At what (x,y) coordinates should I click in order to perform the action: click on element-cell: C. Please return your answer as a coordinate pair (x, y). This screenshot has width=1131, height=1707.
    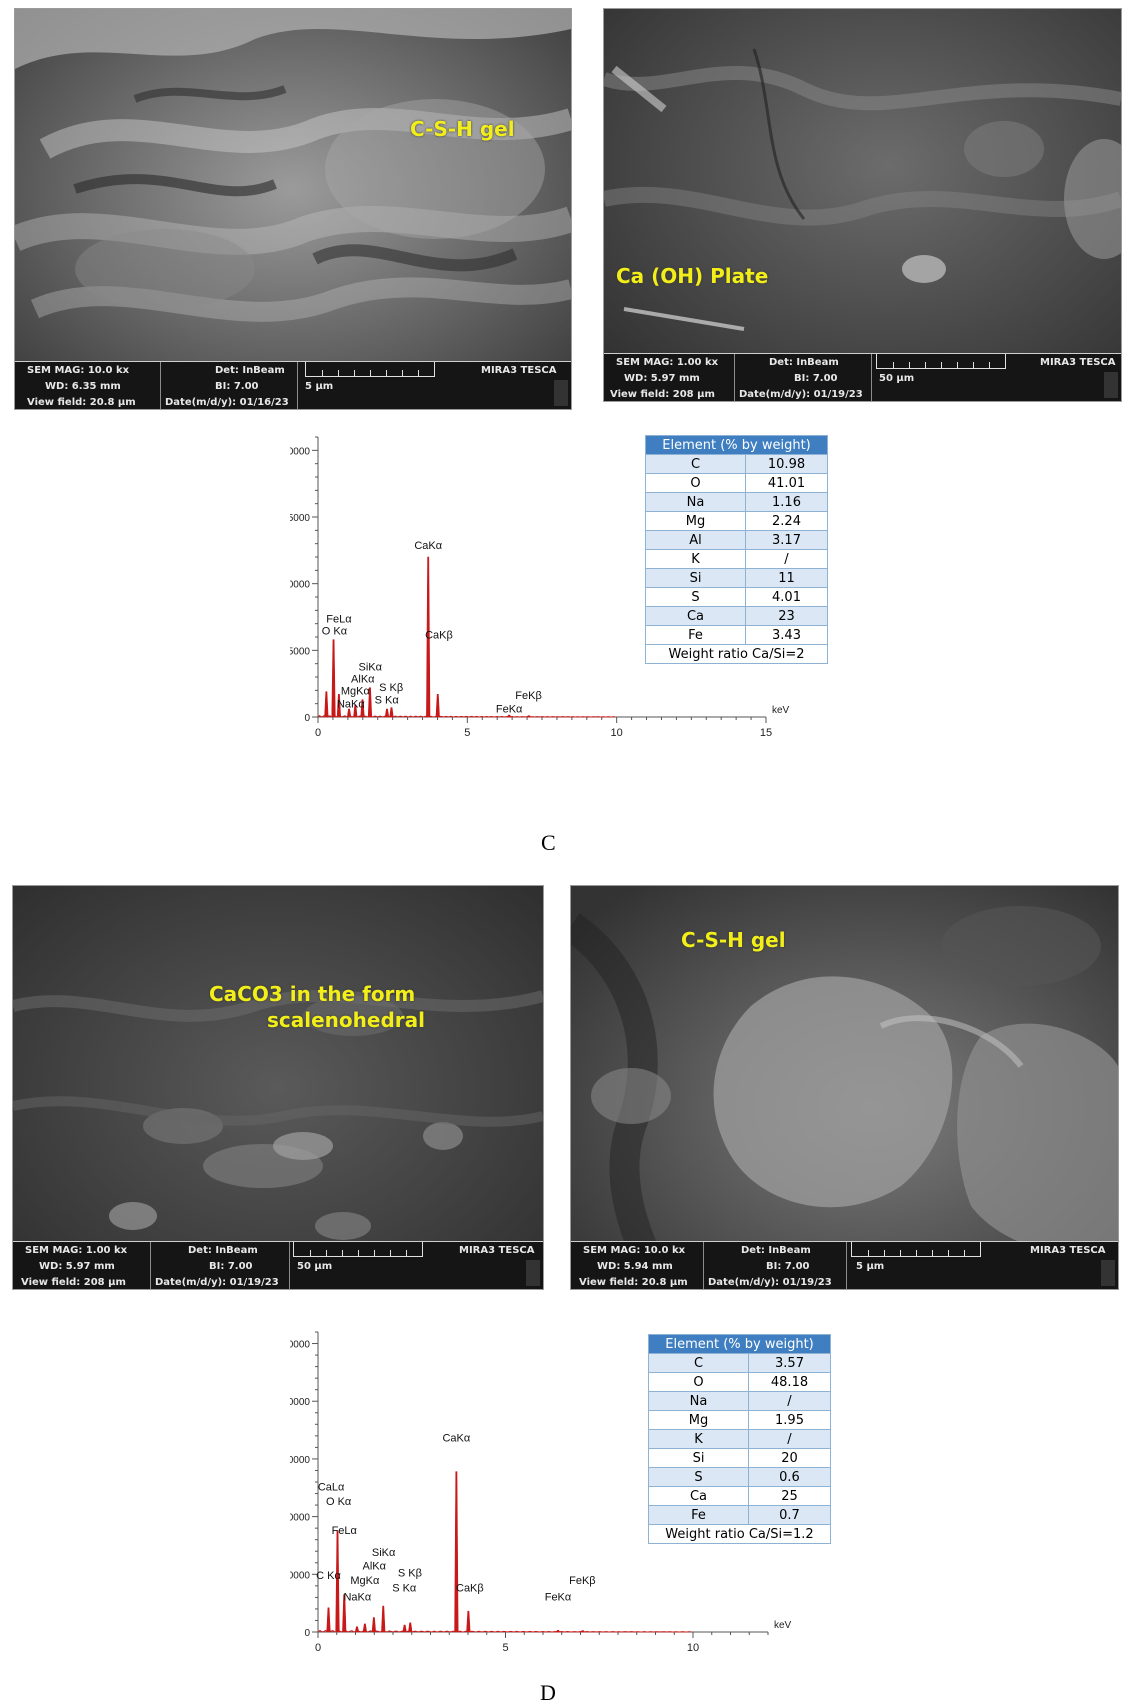
    Looking at the image, I should click on (698, 1363).